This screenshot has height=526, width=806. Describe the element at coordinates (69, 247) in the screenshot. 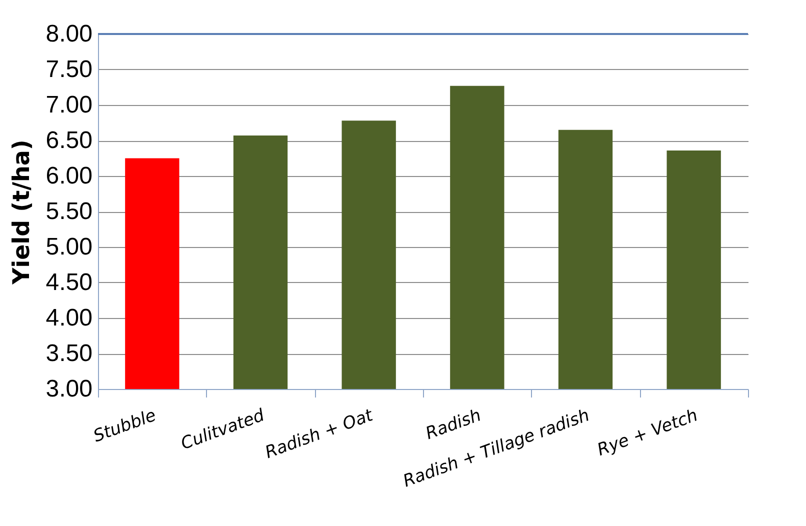

I see `y-tick-label: 5.00` at that location.